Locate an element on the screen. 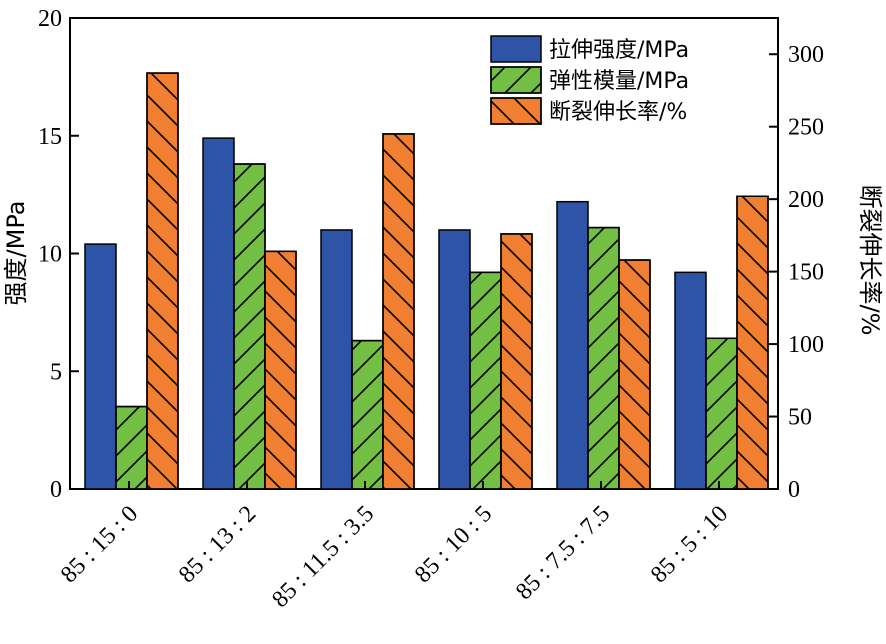 Image resolution: width=886 pixels, height=644 pixels. left-tick-label: 20 is located at coordinates (50, 19).